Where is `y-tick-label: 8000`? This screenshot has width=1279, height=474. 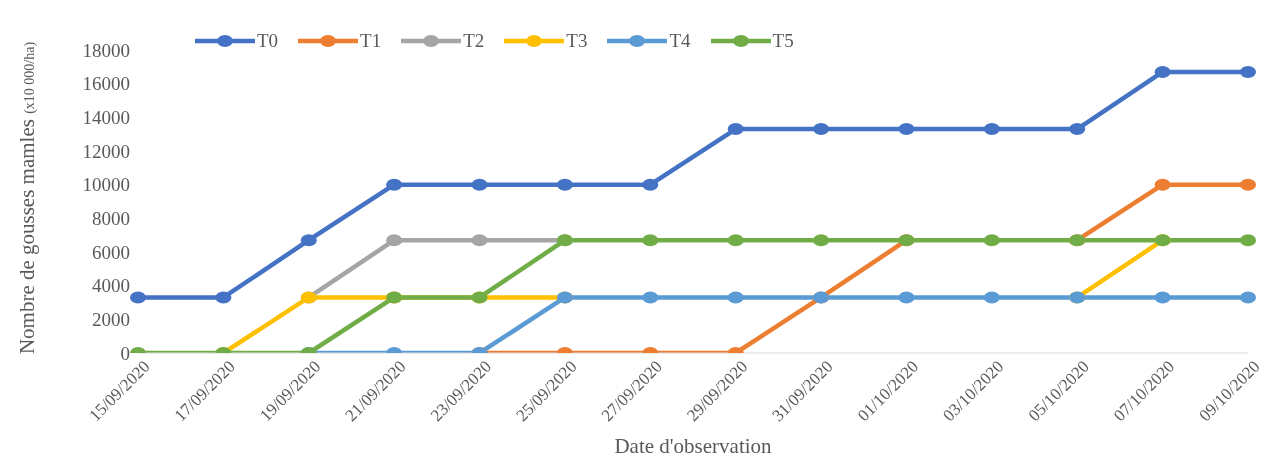 y-tick-label: 8000 is located at coordinates (111, 219).